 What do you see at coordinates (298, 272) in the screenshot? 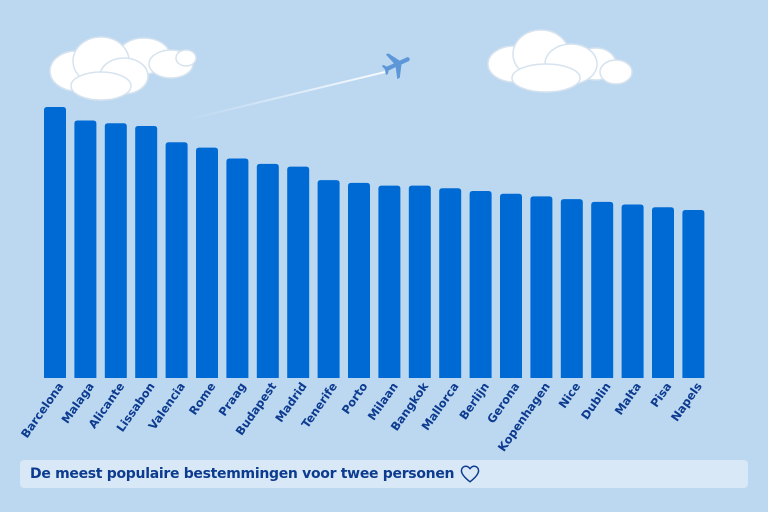
I see `bar-madrid` at bounding box center [298, 272].